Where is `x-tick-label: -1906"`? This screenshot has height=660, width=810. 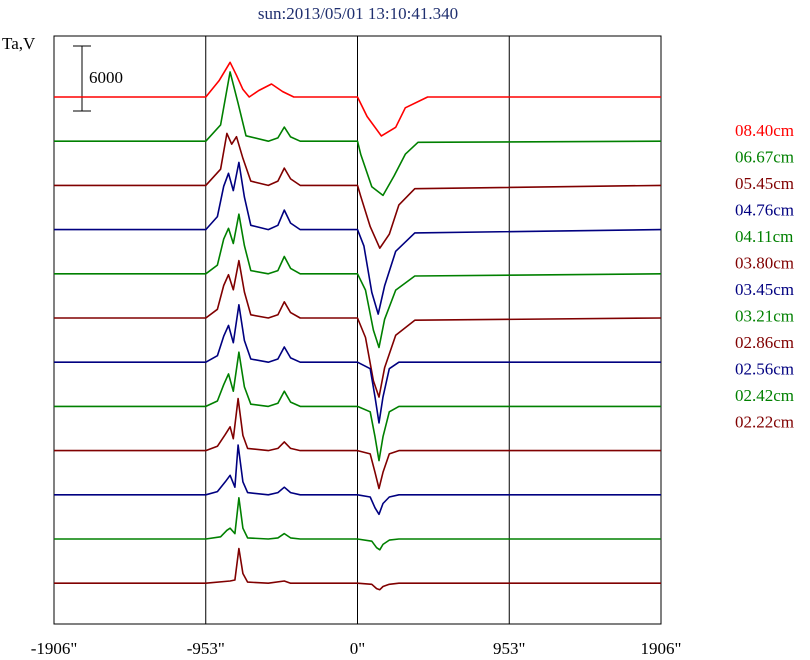
x-tick-label: -1906" is located at coordinates (54, 648).